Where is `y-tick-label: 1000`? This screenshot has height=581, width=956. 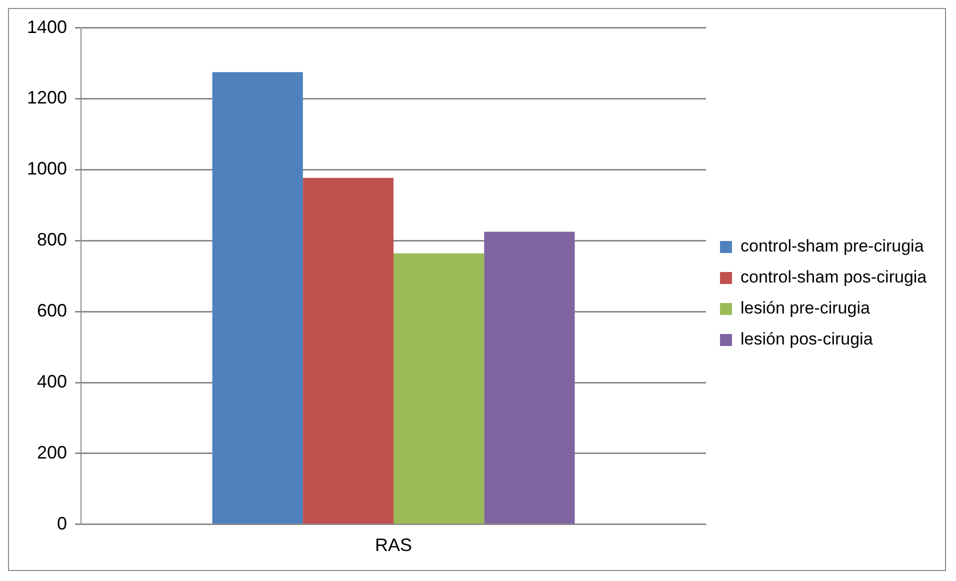 y-tick-label: 1000 is located at coordinates (47, 168).